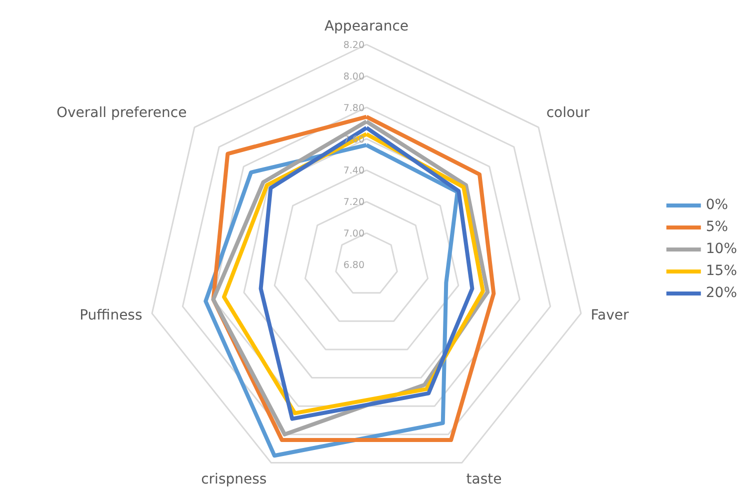  I want to click on spoke-label: Overall preference, so click(121, 113).